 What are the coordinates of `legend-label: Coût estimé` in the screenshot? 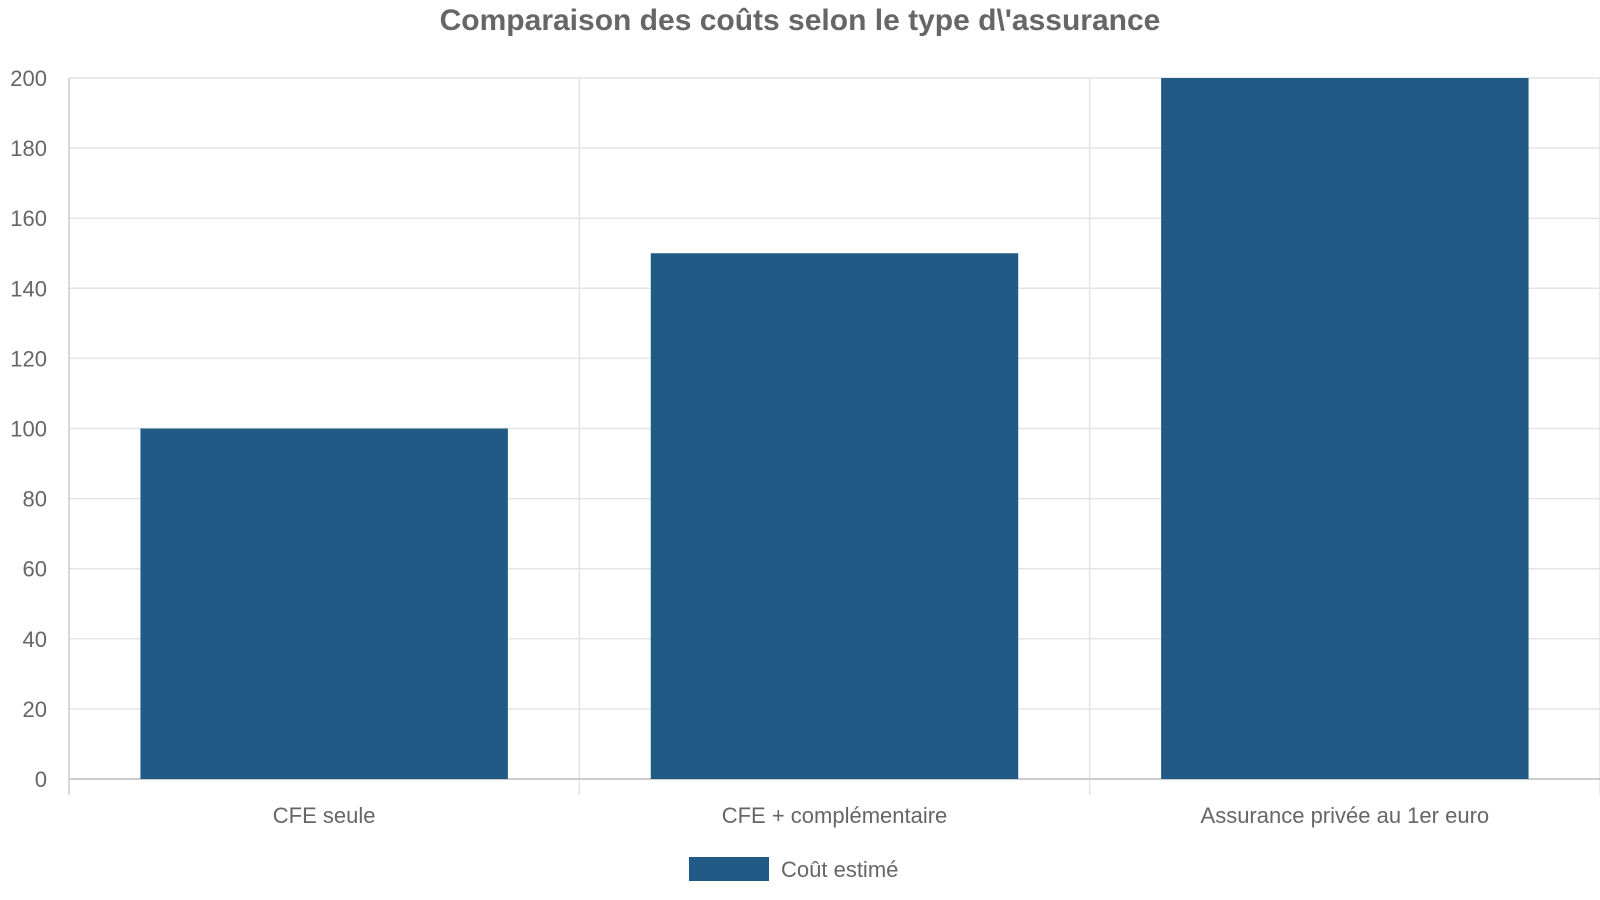 It's located at (839, 869).